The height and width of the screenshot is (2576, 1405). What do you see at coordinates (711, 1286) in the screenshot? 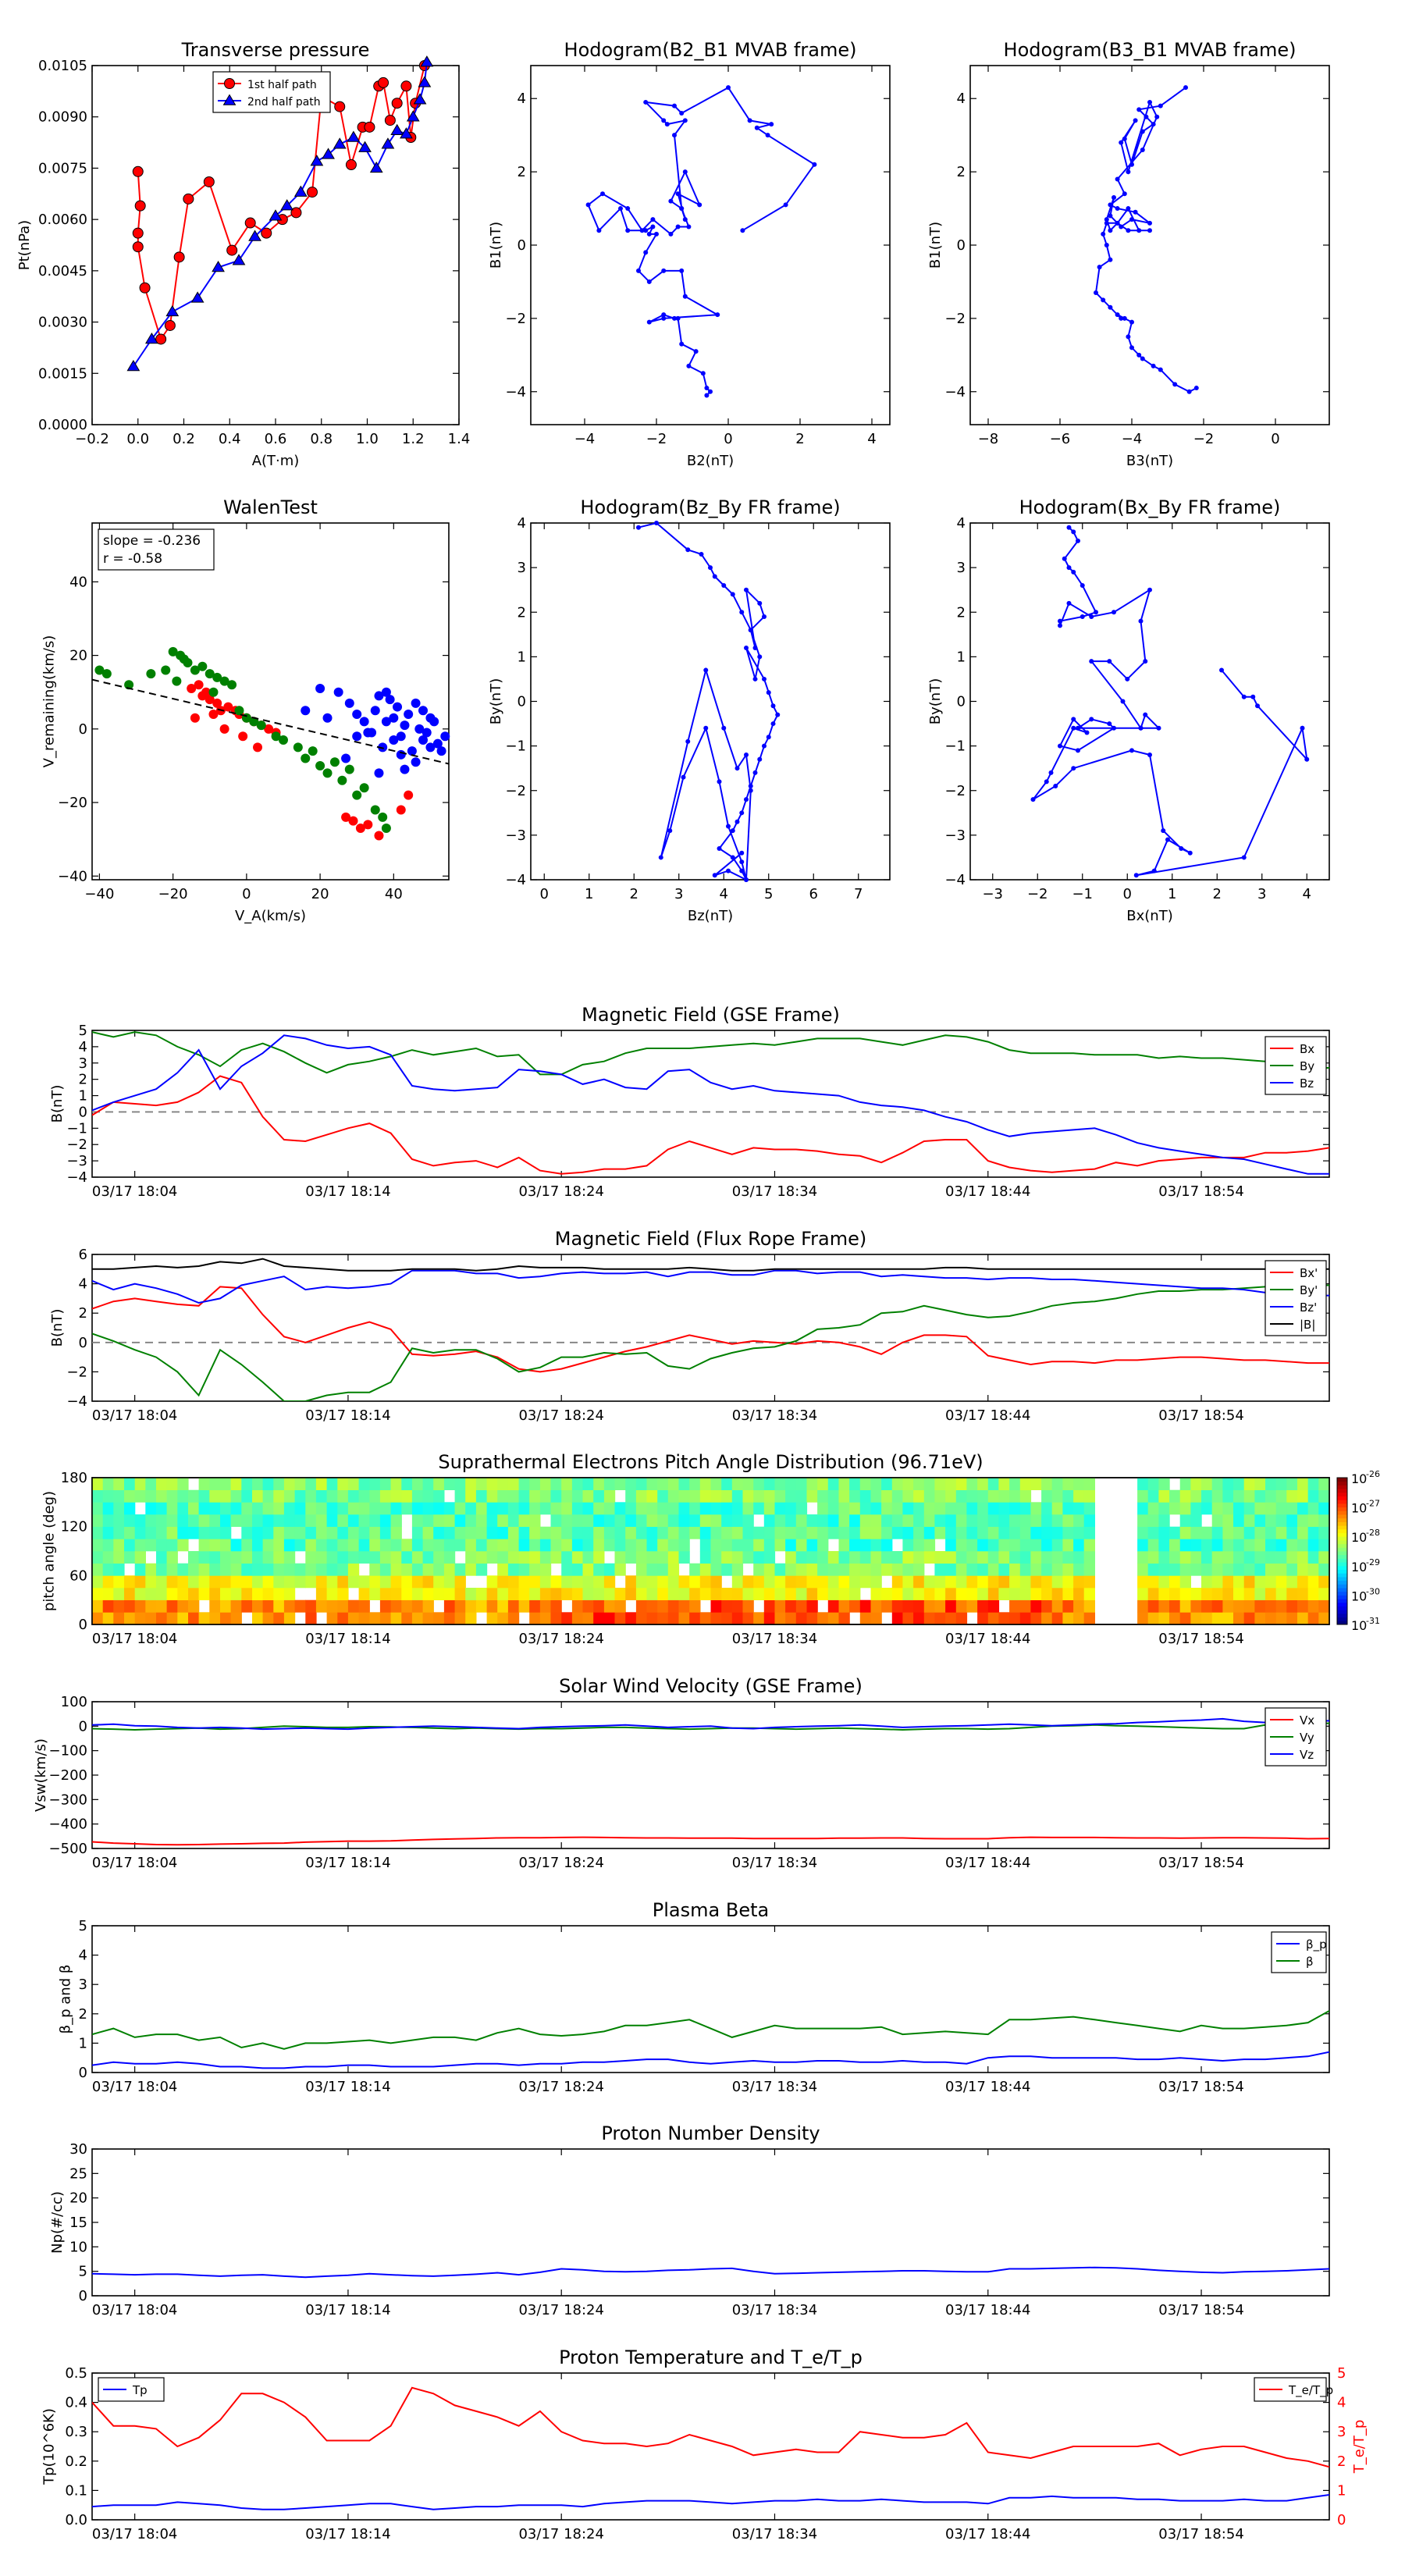
I see `series-line-bz` at bounding box center [711, 1286].